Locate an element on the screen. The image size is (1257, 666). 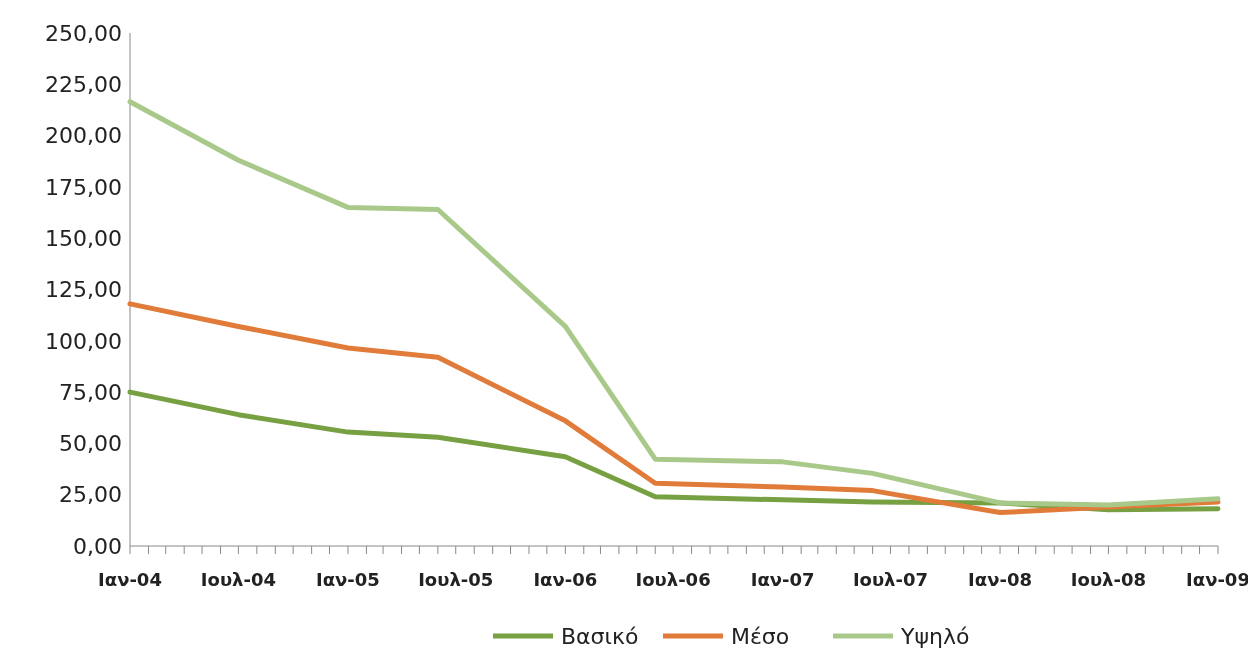
y-tick-label: 225,00 is located at coordinates (83, 84).